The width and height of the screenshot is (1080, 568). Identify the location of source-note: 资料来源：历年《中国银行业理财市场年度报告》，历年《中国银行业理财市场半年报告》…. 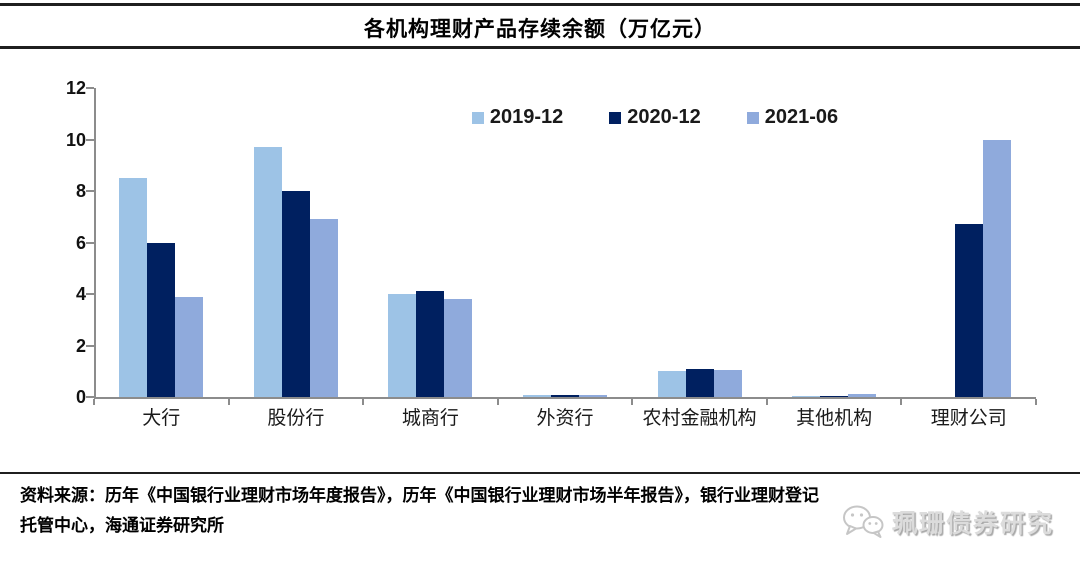
(542, 511).